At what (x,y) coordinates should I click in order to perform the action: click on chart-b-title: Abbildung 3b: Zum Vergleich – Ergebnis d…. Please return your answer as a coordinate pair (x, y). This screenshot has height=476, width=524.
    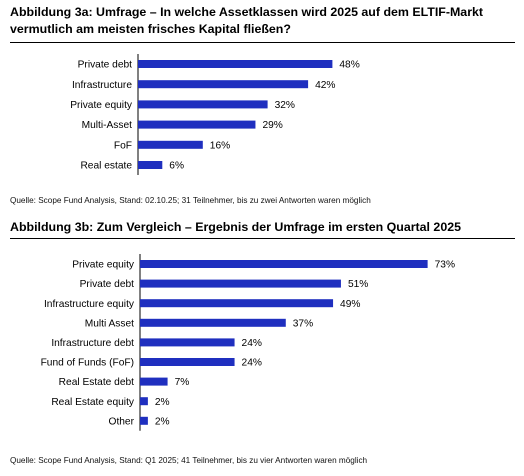
    Looking at the image, I should click on (235, 227).